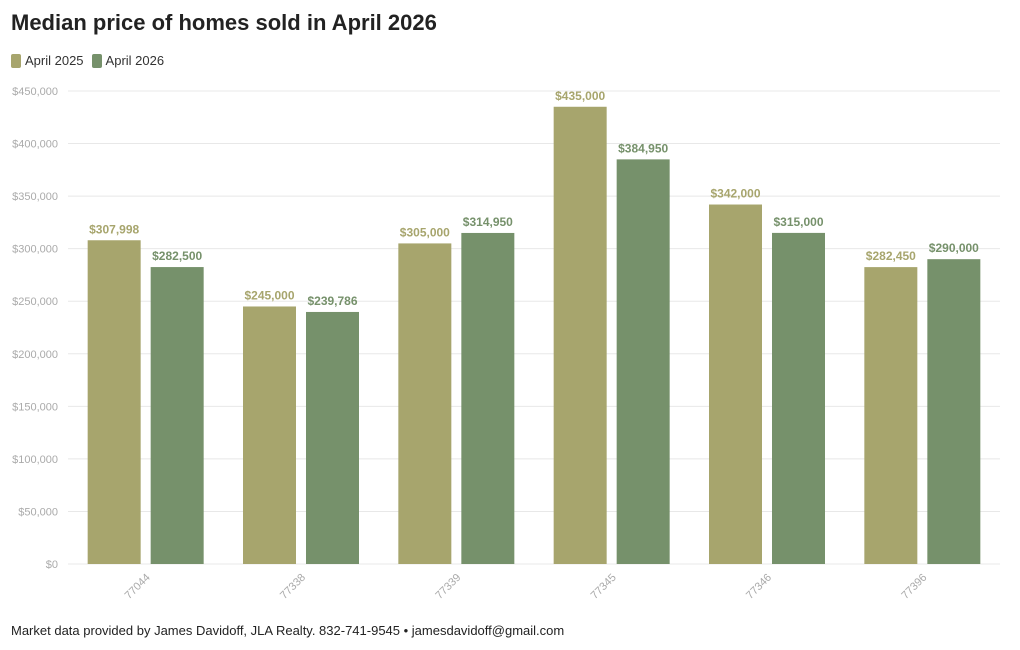  Describe the element at coordinates (954, 248) in the screenshot. I see `data-label: $290,000` at that location.